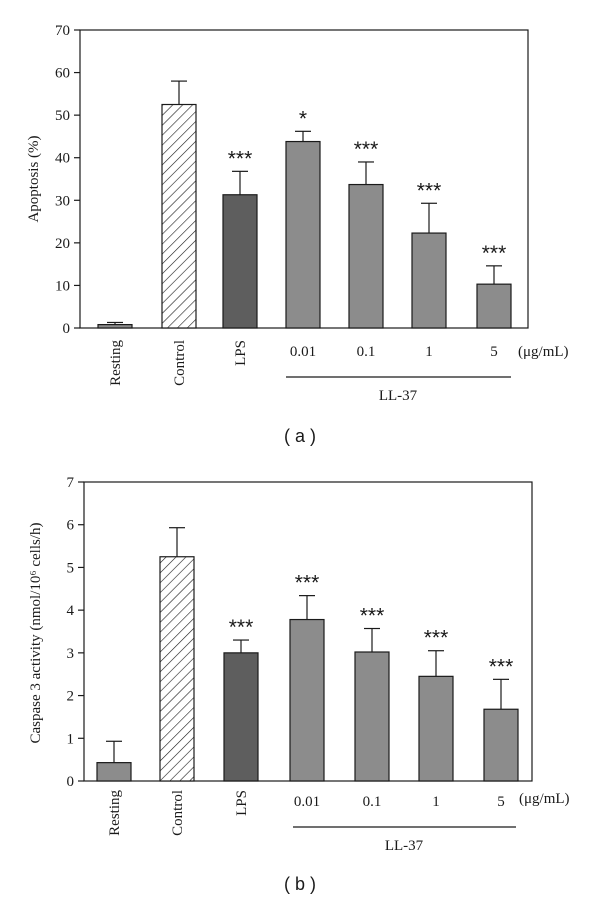 The height and width of the screenshot is (904, 600). I want to click on significance-a-2: ***, so click(240, 158).